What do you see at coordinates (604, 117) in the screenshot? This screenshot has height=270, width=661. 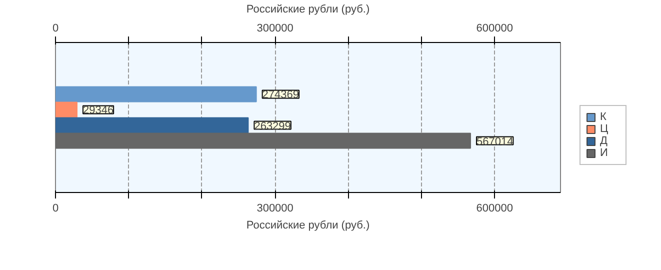 I see `legend-label: К` at bounding box center [604, 117].